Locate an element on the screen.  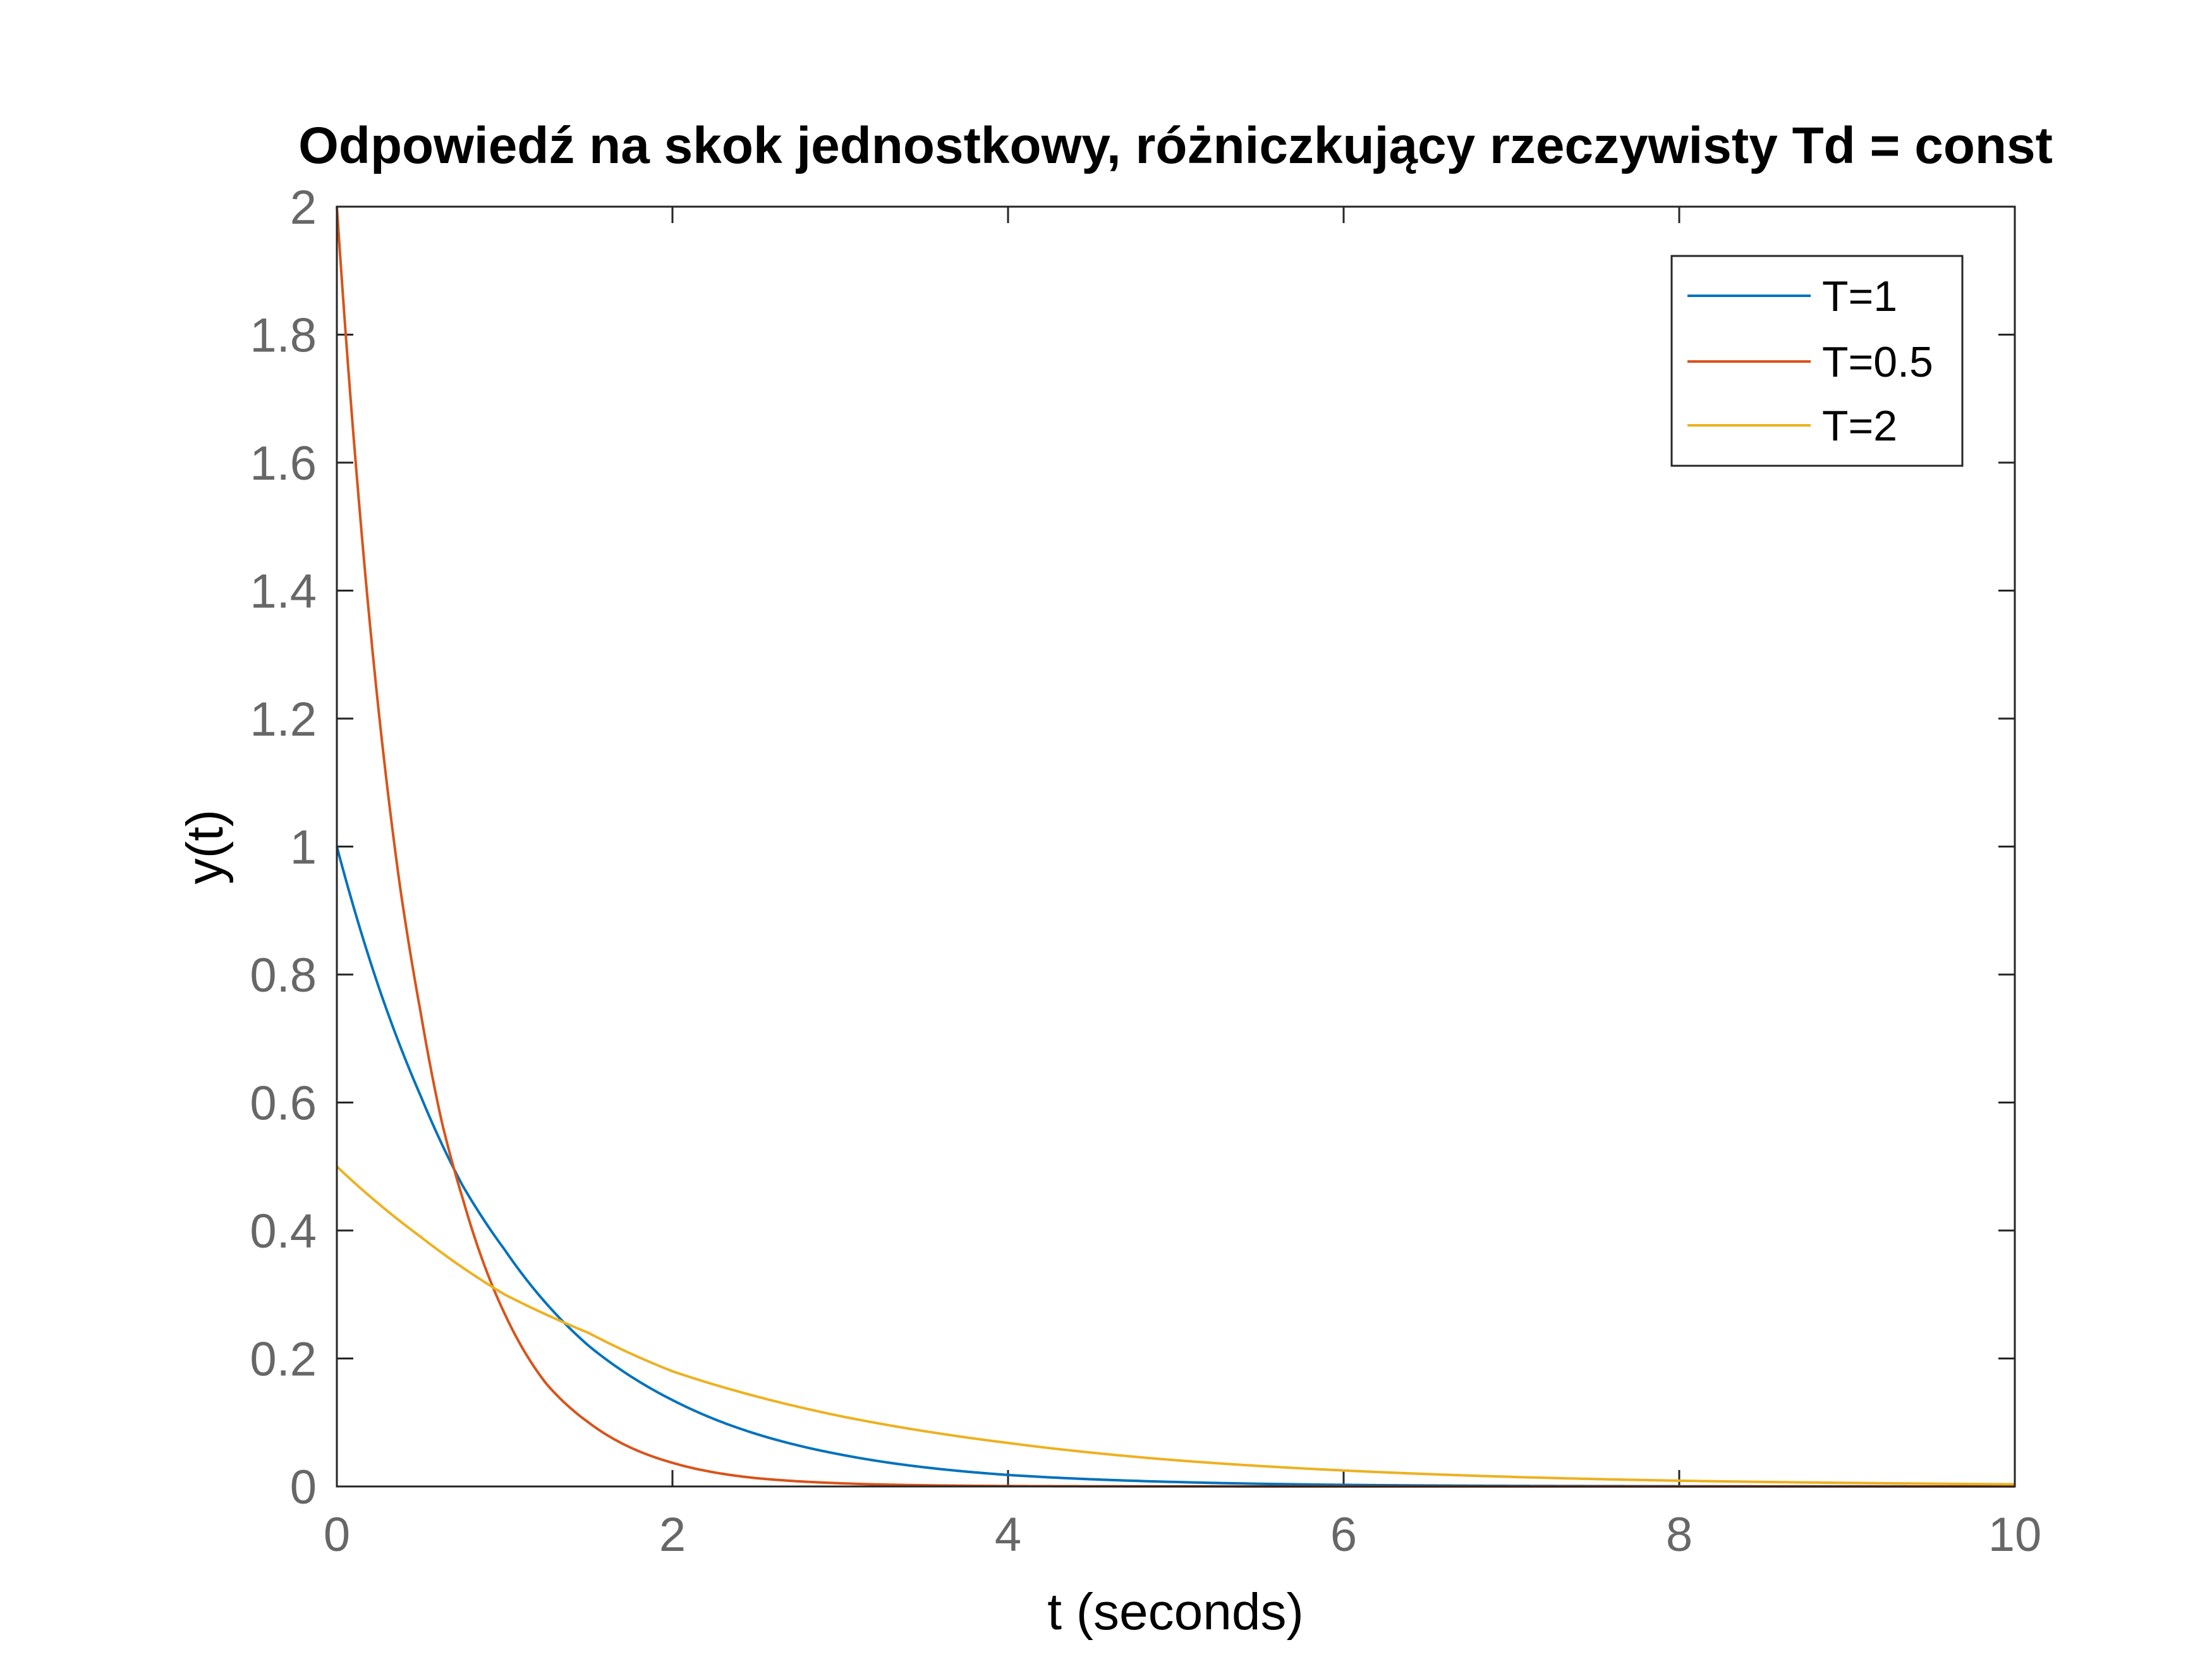
y-tick-label: 0.2 is located at coordinates (283, 1360).